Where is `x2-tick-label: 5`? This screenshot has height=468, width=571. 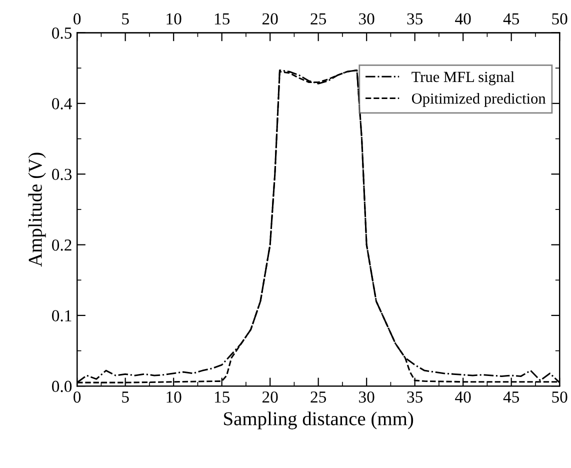 x2-tick-label: 5 is located at coordinates (125, 19).